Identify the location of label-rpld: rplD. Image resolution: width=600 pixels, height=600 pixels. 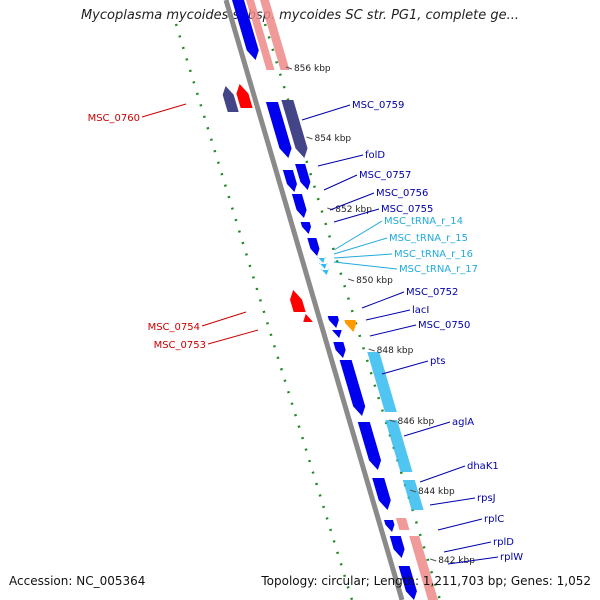
(503, 542).